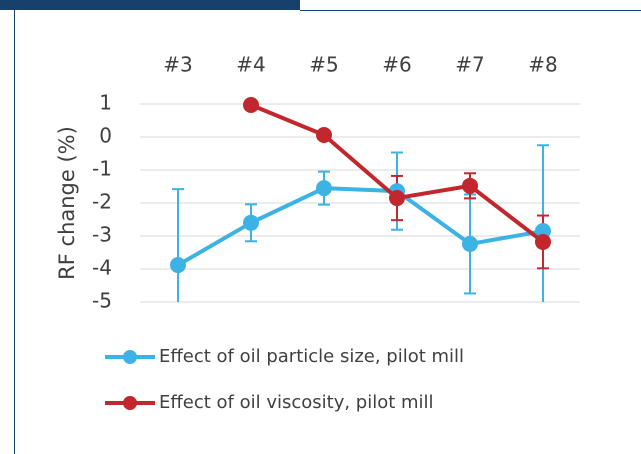 This screenshot has height=454, width=641. I want to click on header-tab, so click(150, 5).